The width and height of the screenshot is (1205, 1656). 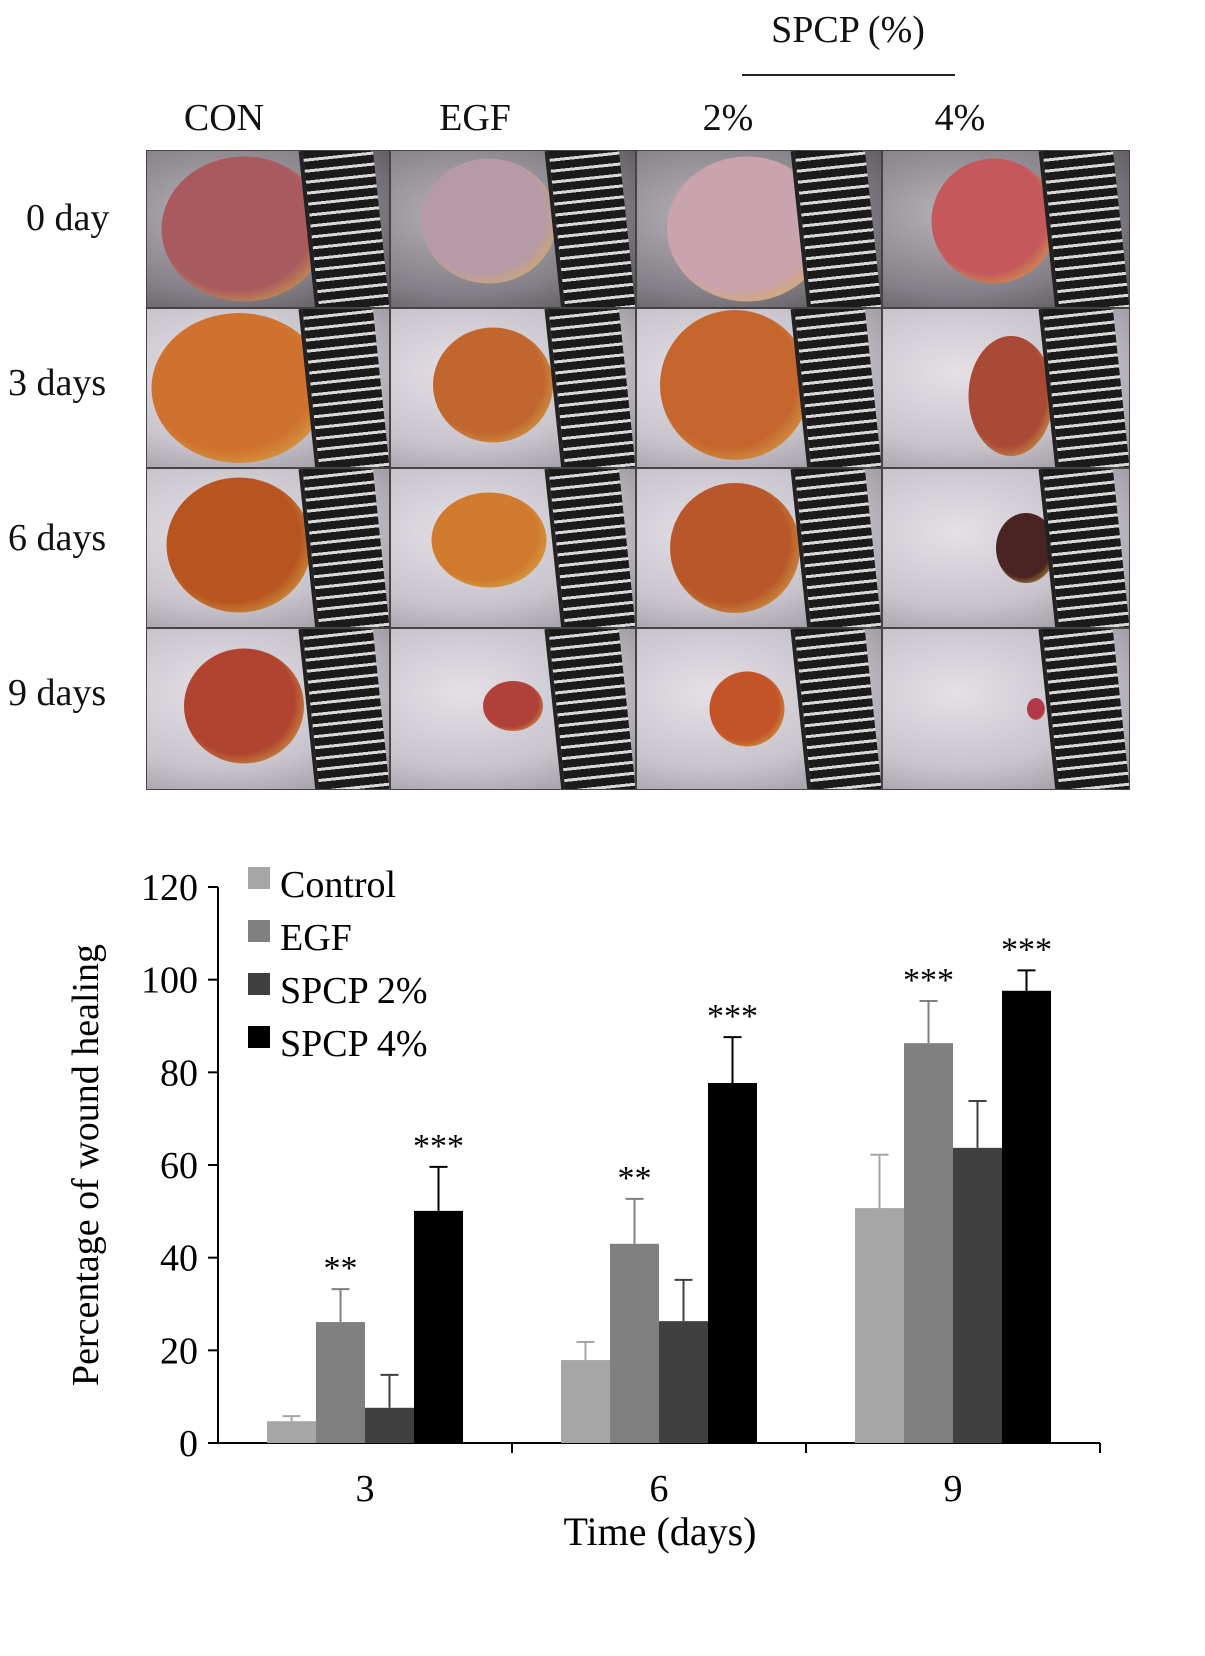 I want to click on y-tick-label: 120, so click(x=169, y=888).